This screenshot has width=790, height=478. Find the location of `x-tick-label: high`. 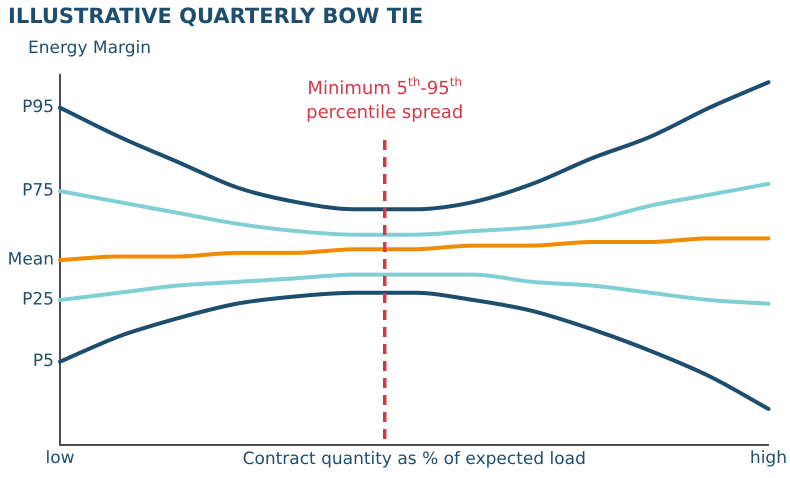

x-tick-label: high is located at coordinates (769, 458).